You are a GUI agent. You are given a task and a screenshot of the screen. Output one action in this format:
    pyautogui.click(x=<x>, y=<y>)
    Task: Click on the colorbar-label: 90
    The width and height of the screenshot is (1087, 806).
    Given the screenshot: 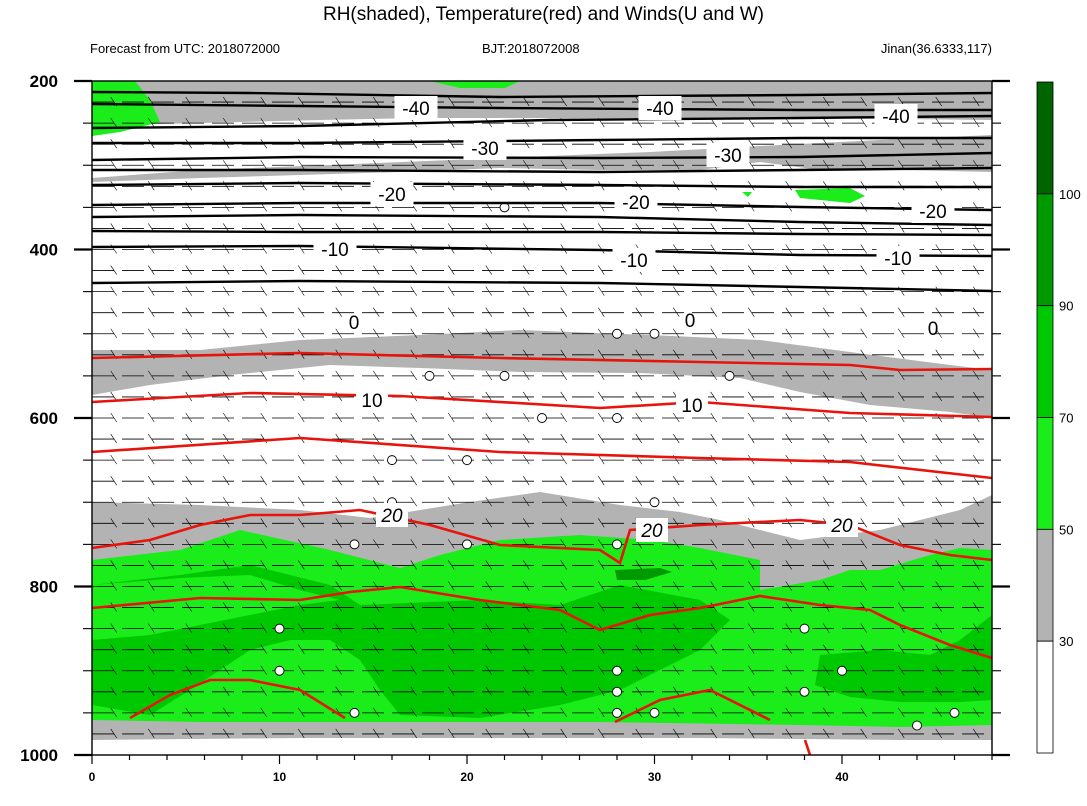 What is the action you would take?
    pyautogui.click(x=1066, y=306)
    